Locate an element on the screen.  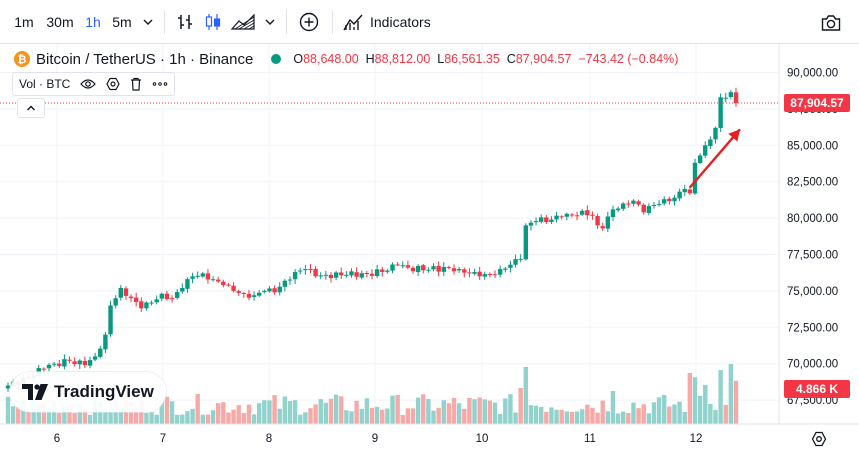
gear-icon is located at coordinates (113, 84).